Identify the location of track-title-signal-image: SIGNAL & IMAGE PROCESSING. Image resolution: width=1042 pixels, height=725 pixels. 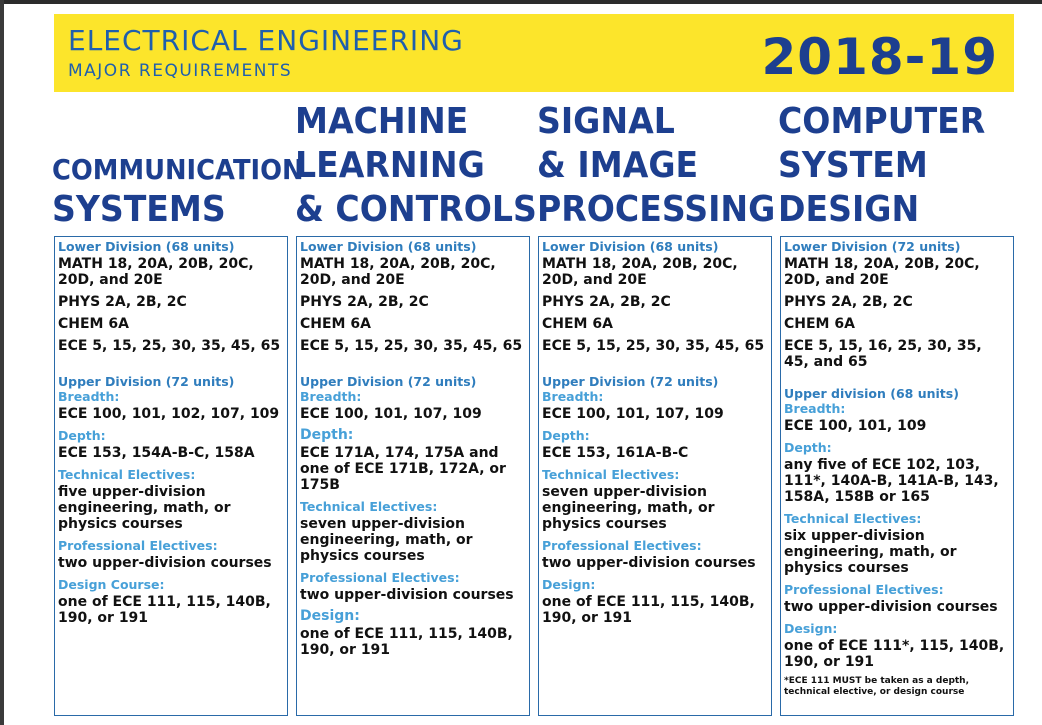
(667, 166).